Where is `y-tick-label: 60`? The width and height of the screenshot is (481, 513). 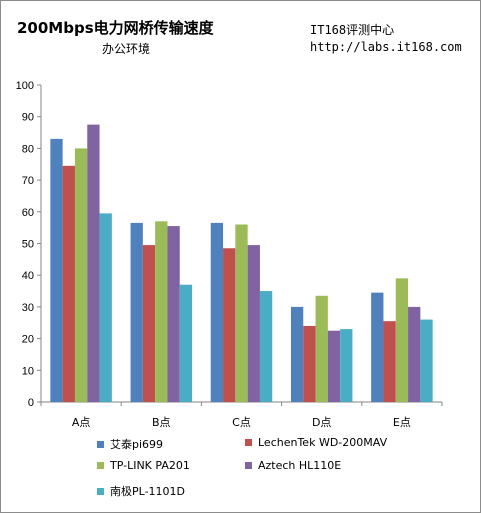
y-tick-label: 60 is located at coordinates (28, 213).